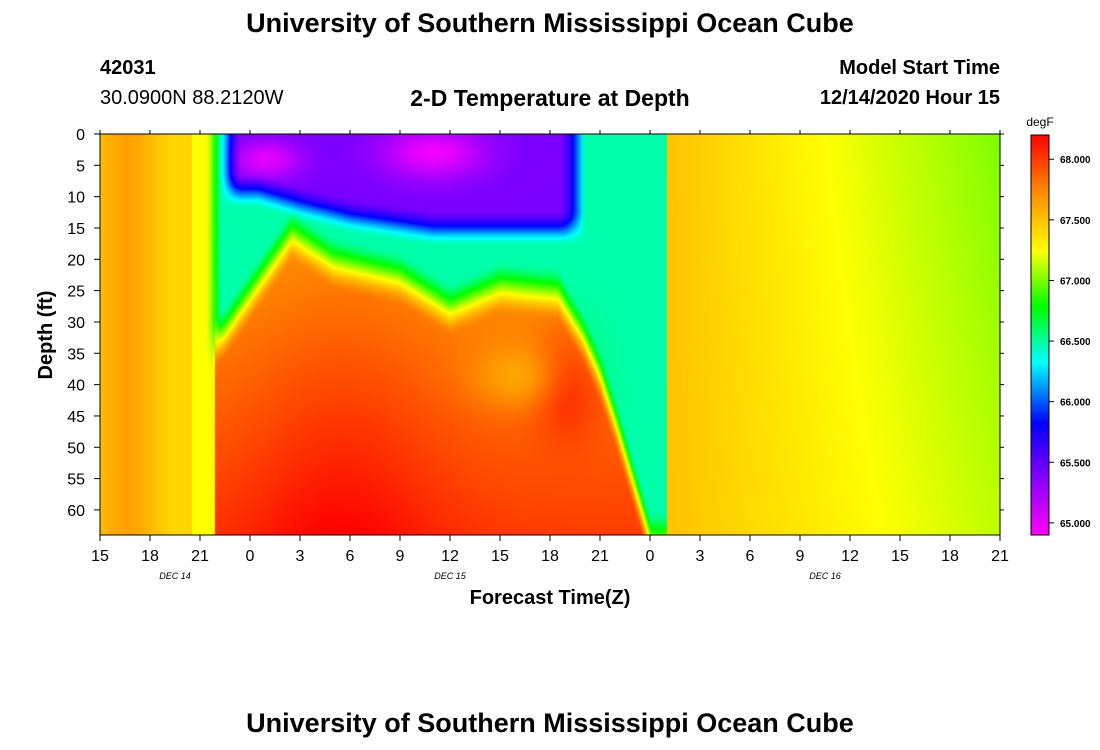  I want to click on y-tick-label: 5, so click(80, 166).